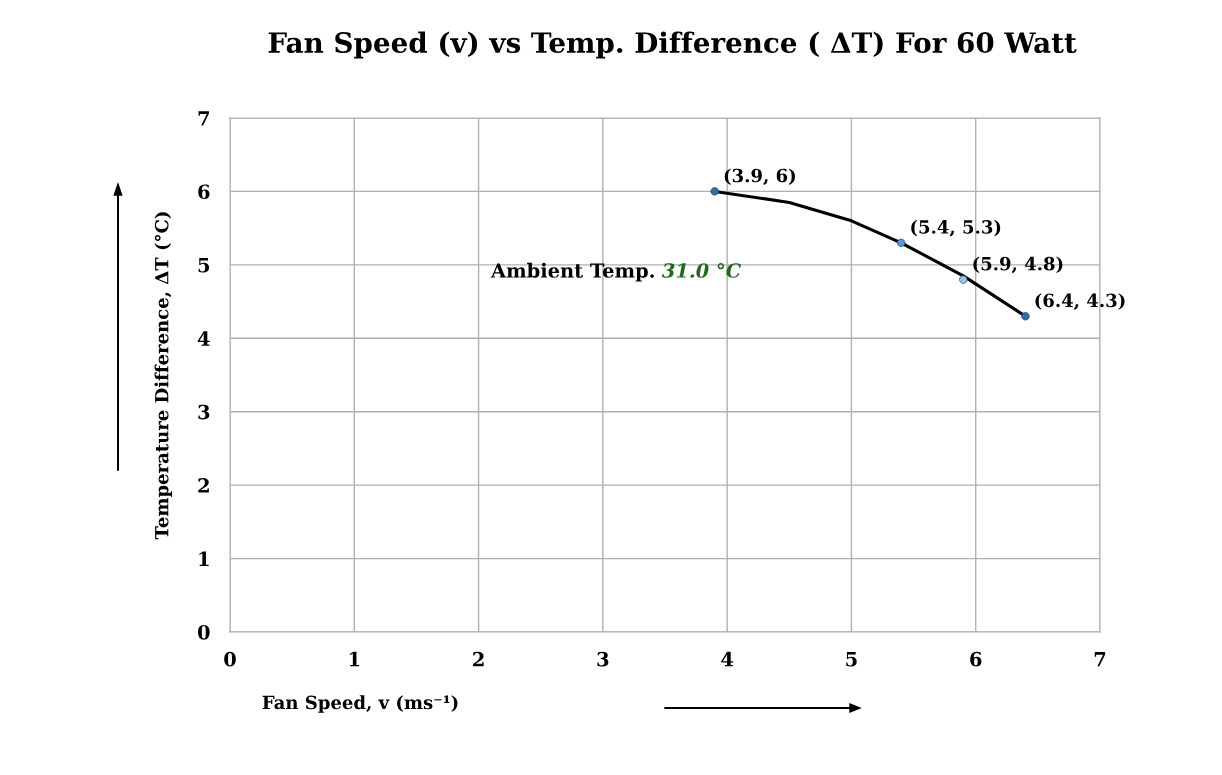 The height and width of the screenshot is (775, 1222). What do you see at coordinates (976, 659) in the screenshot?
I see `x-tick-label: 6` at bounding box center [976, 659].